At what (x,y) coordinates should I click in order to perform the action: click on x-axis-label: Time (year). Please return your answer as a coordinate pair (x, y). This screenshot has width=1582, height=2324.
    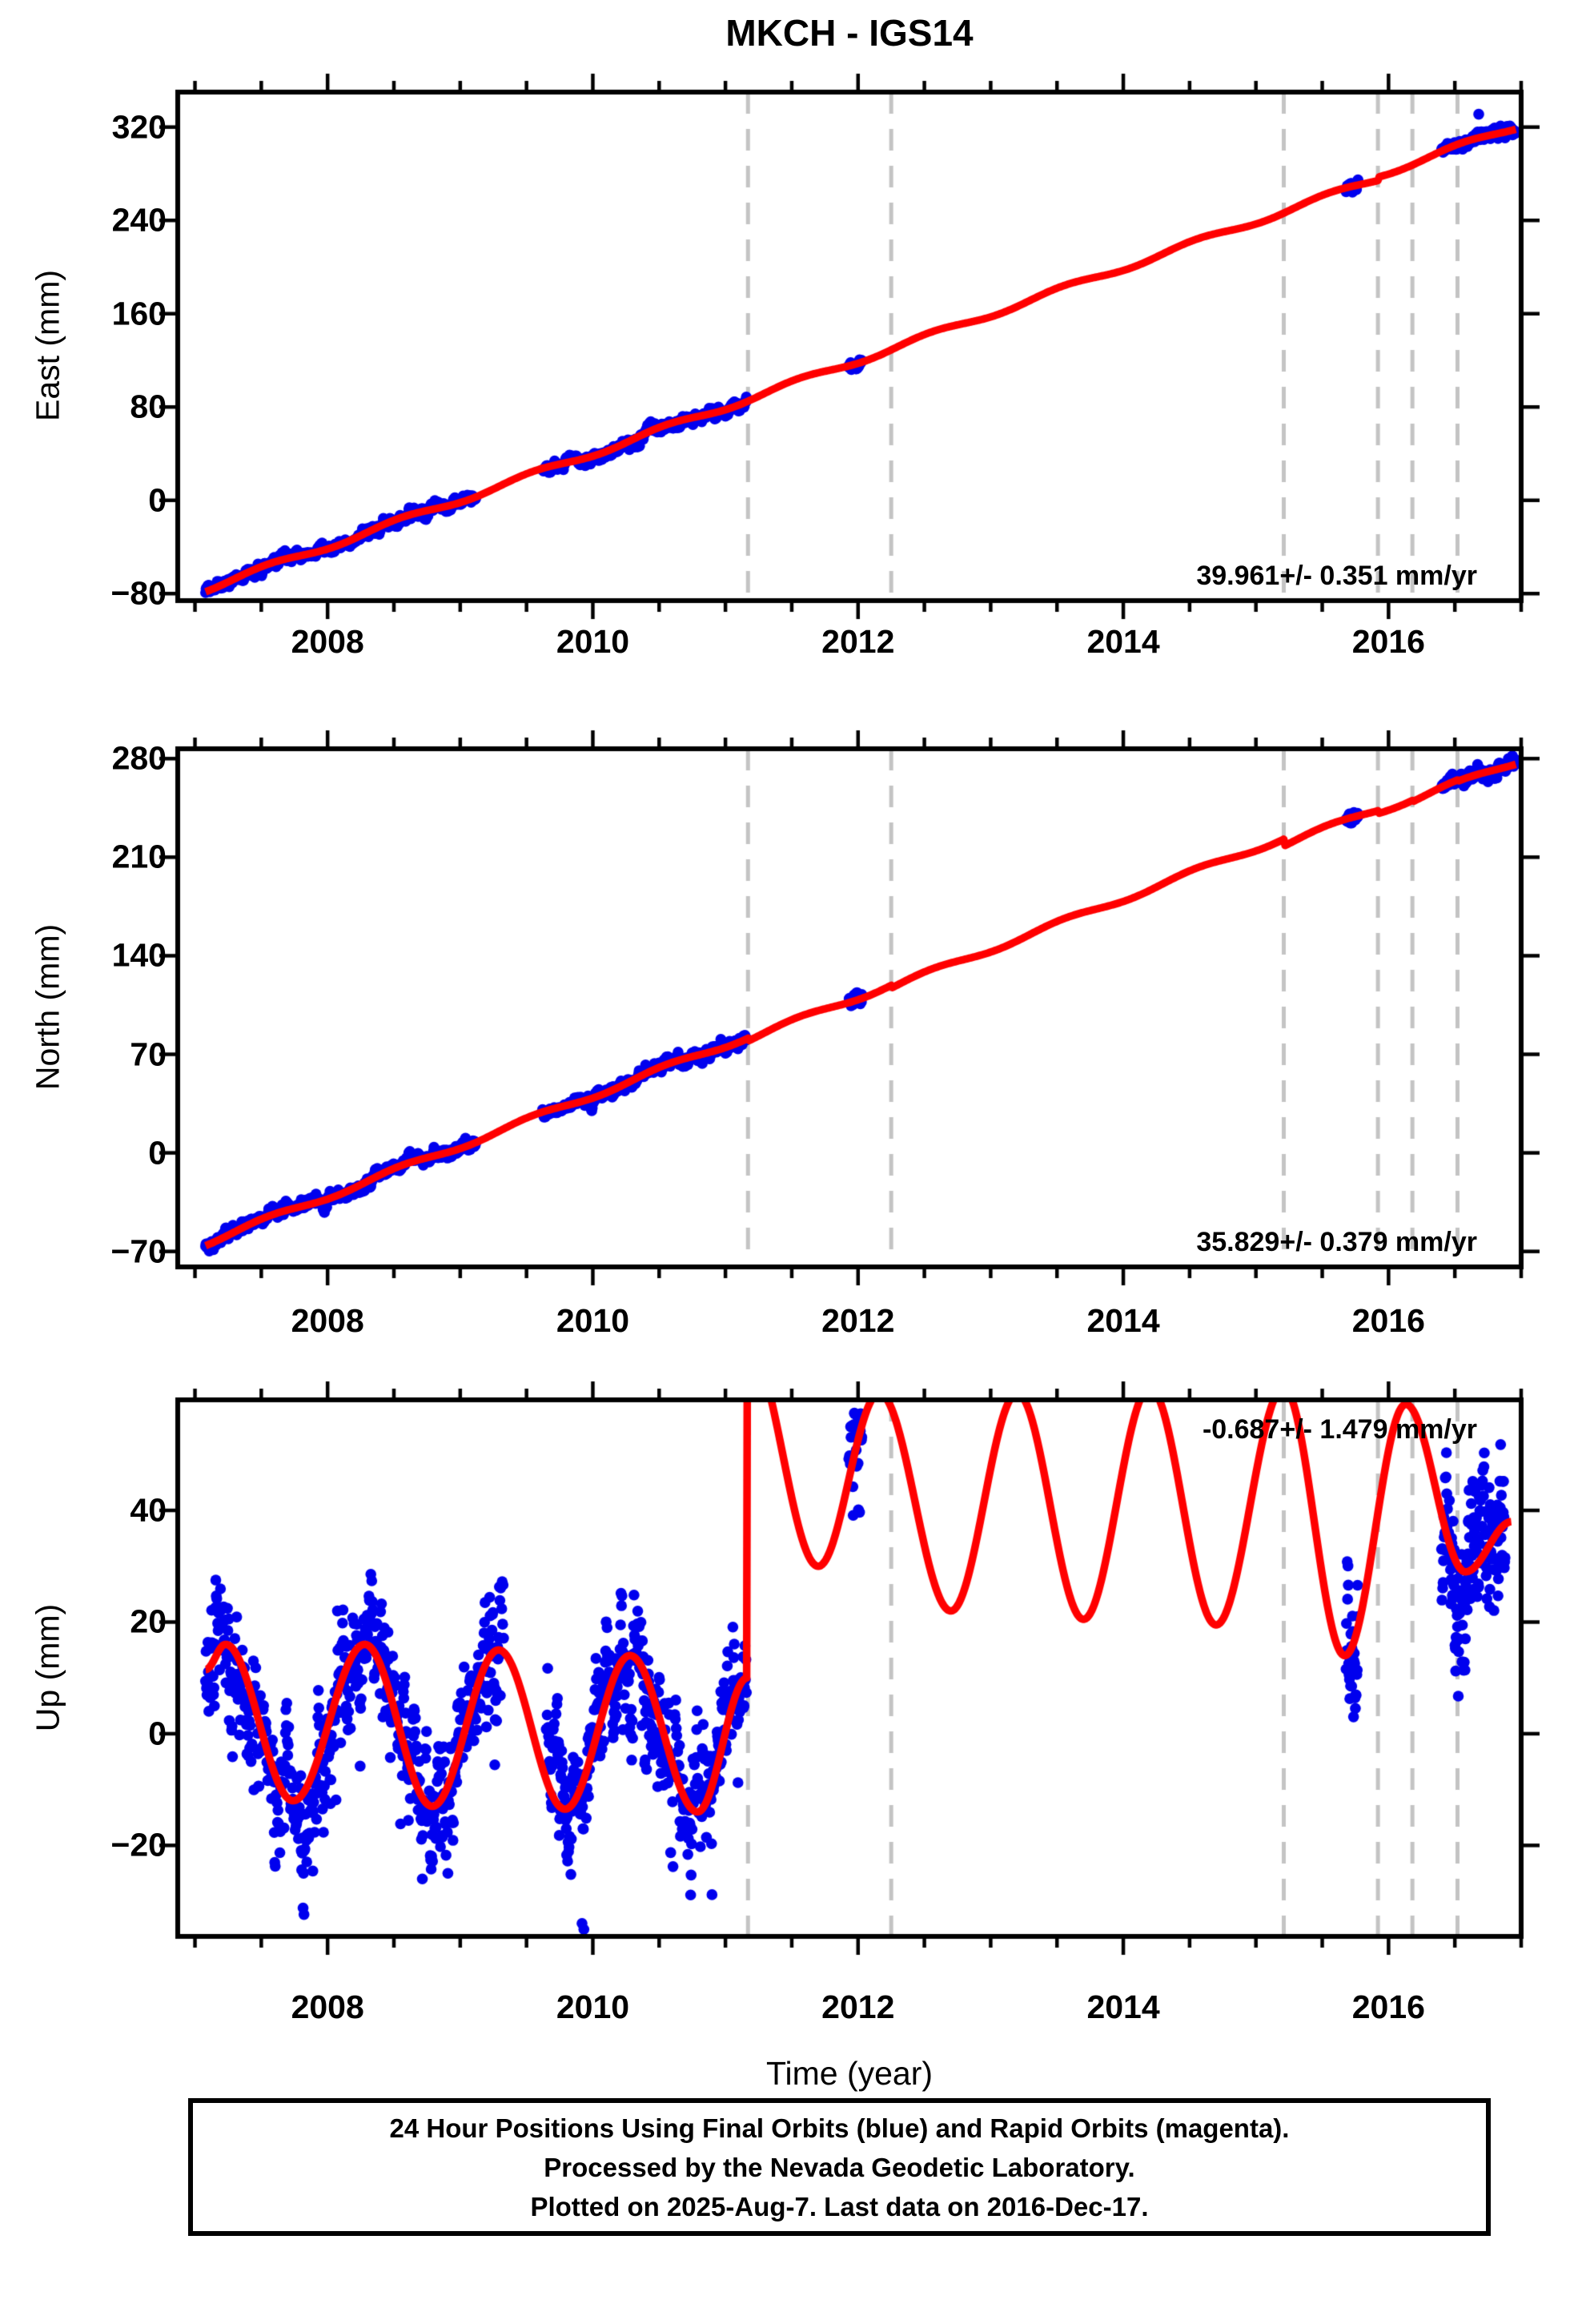
    Looking at the image, I should click on (849, 2073).